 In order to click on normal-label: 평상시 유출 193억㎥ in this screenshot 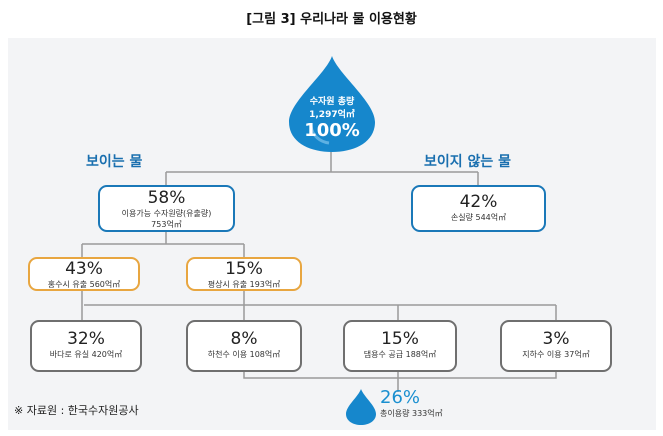, I will do `click(244, 284)`.